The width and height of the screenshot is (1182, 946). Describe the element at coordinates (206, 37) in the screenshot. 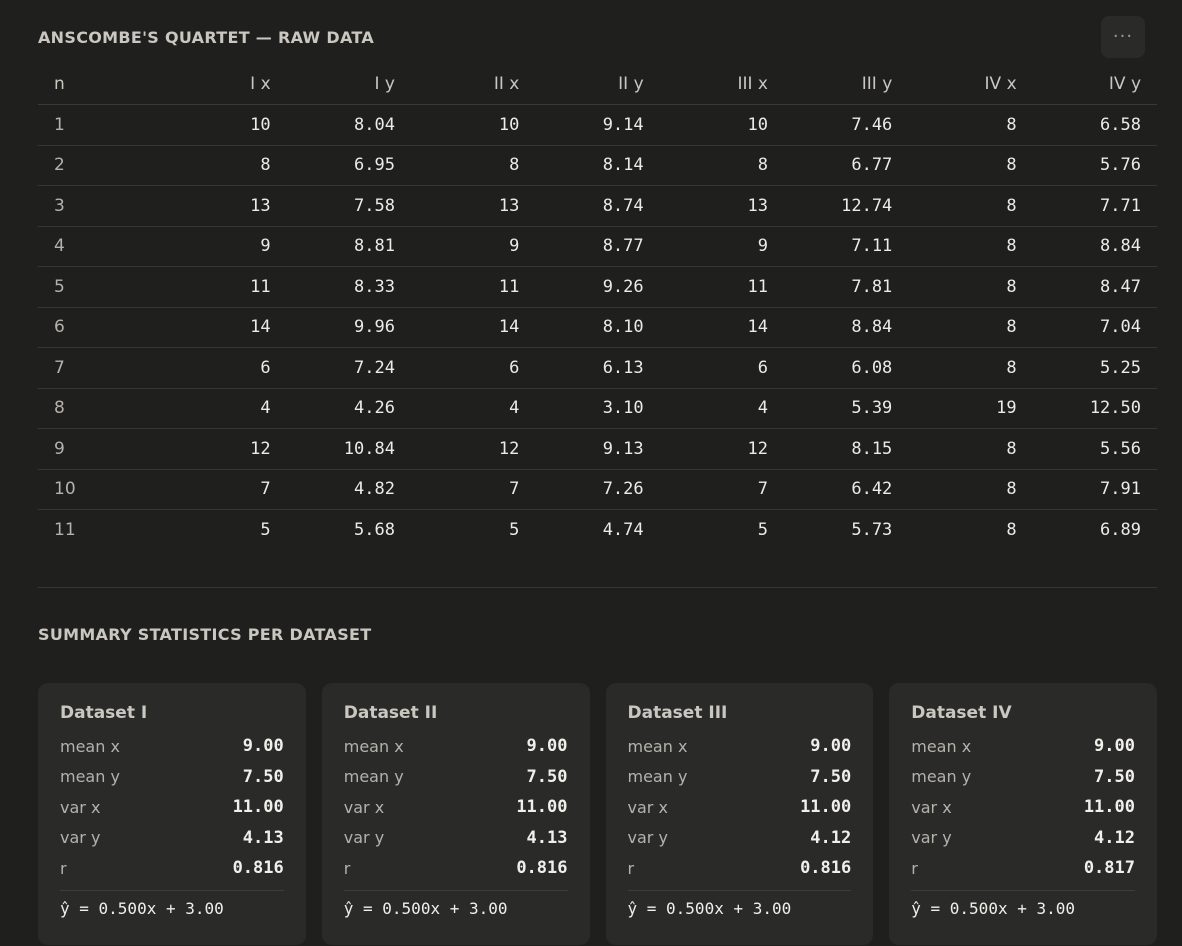

I see `raw-data-title: ANSCOMBE'S QUARTET — RAW DATA` at that location.